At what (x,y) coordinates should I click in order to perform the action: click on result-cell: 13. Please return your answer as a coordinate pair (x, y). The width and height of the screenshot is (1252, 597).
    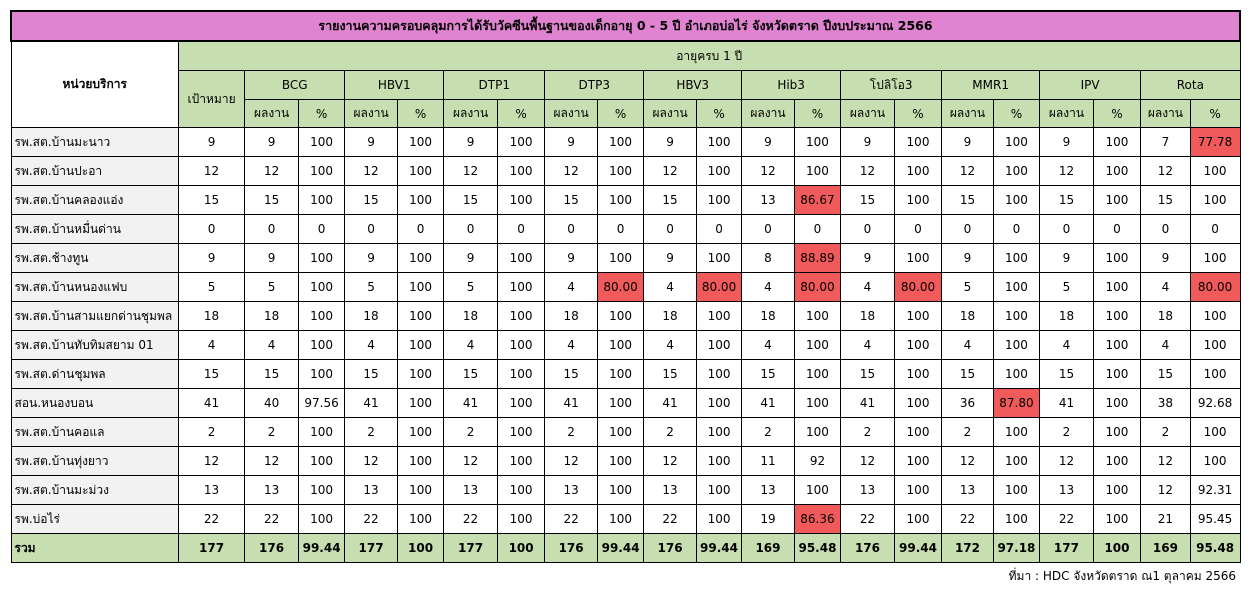
    Looking at the image, I should click on (470, 490).